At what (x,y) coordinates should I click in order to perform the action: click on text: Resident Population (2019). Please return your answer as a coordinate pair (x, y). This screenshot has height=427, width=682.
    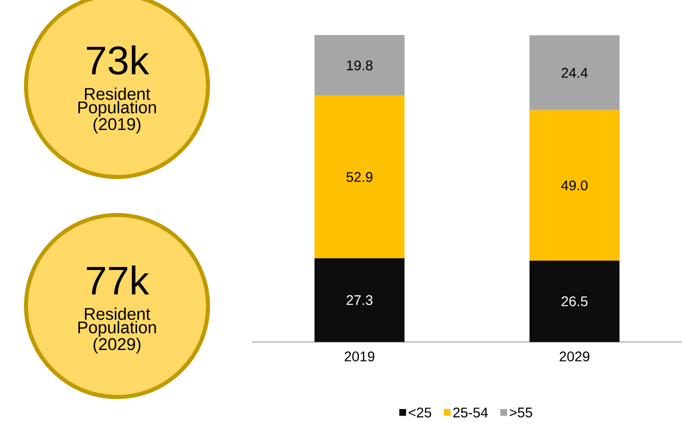
    Looking at the image, I should click on (117, 111).